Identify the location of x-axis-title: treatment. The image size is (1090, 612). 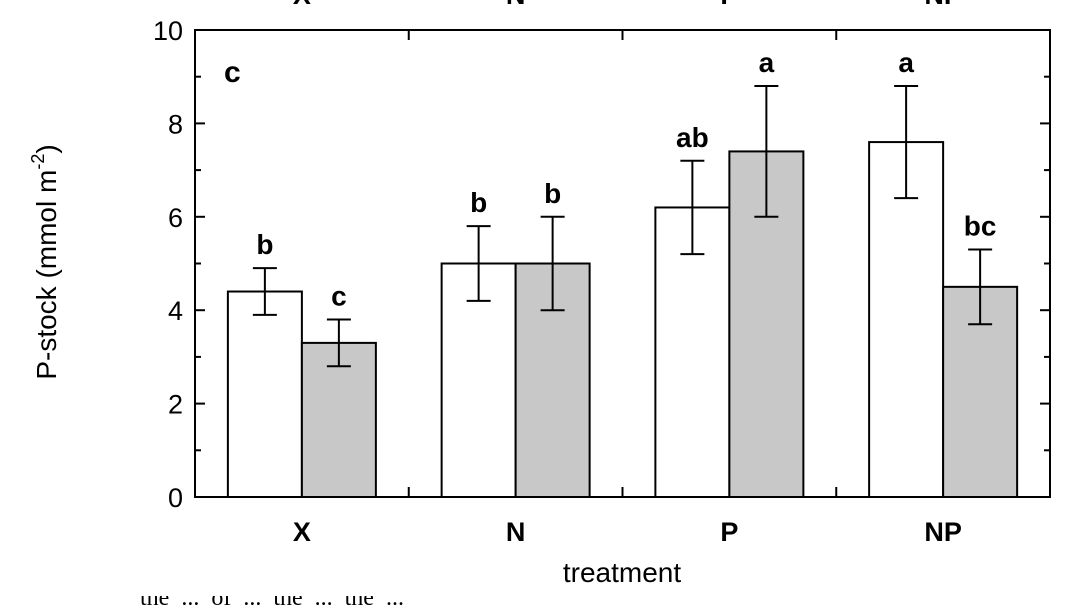
(622, 572).